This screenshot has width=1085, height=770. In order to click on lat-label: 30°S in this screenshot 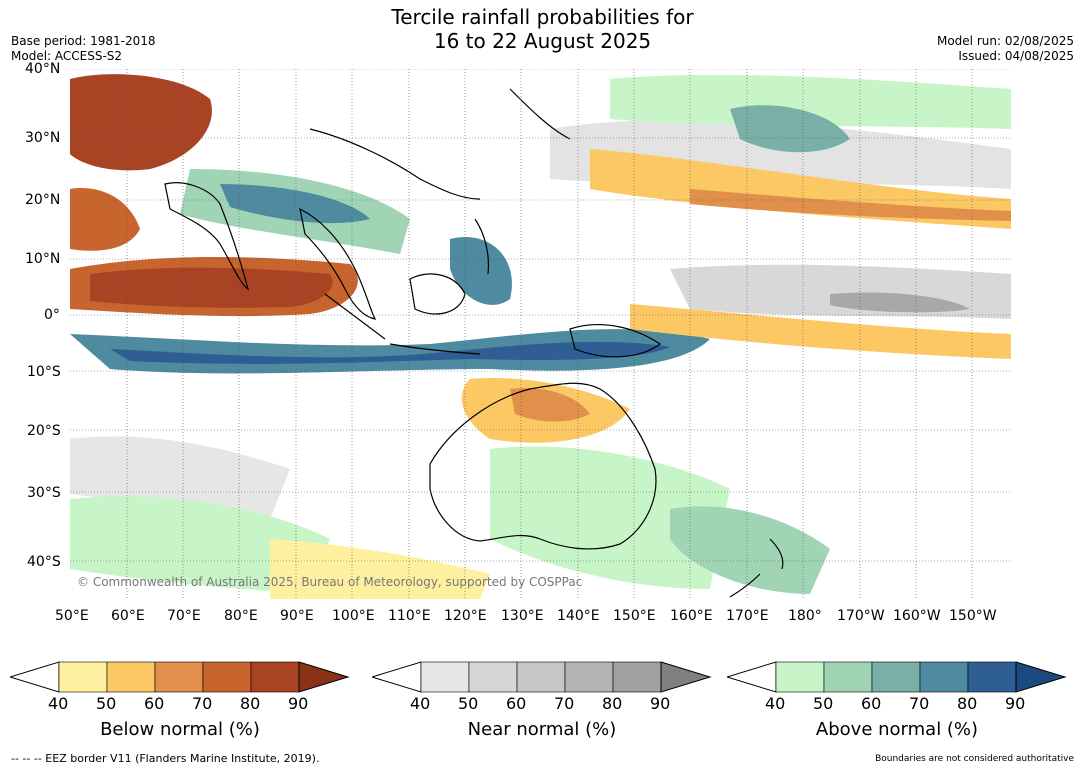, I will do `click(44, 493)`.